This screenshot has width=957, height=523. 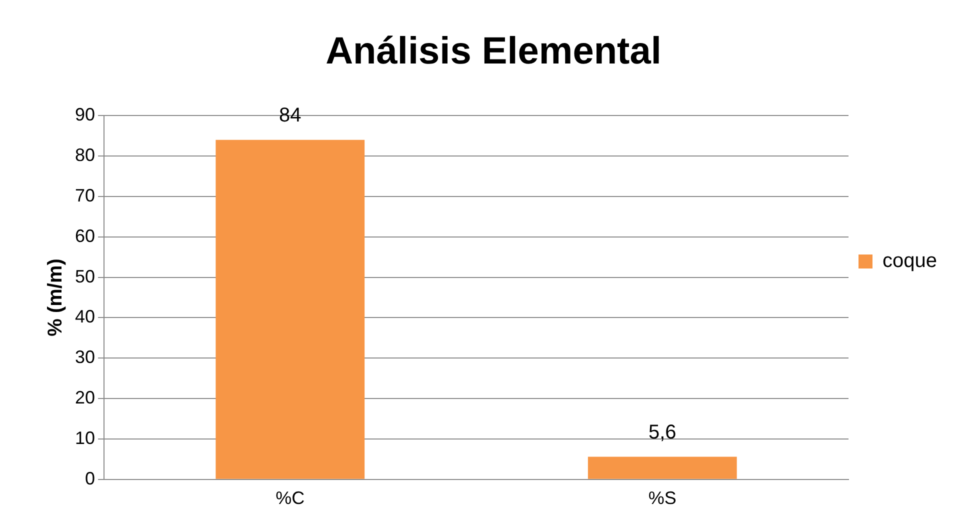 What do you see at coordinates (85, 438) in the screenshot?
I see `y-tick-label: 10` at bounding box center [85, 438].